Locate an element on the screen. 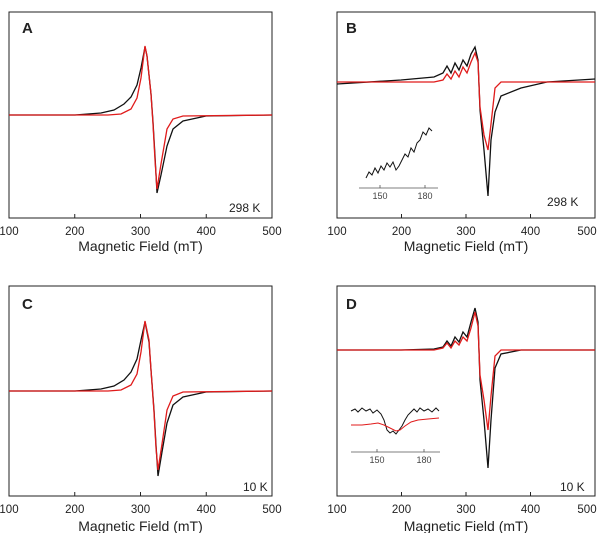  panel-d-plot is located at coordinates (466, 388).